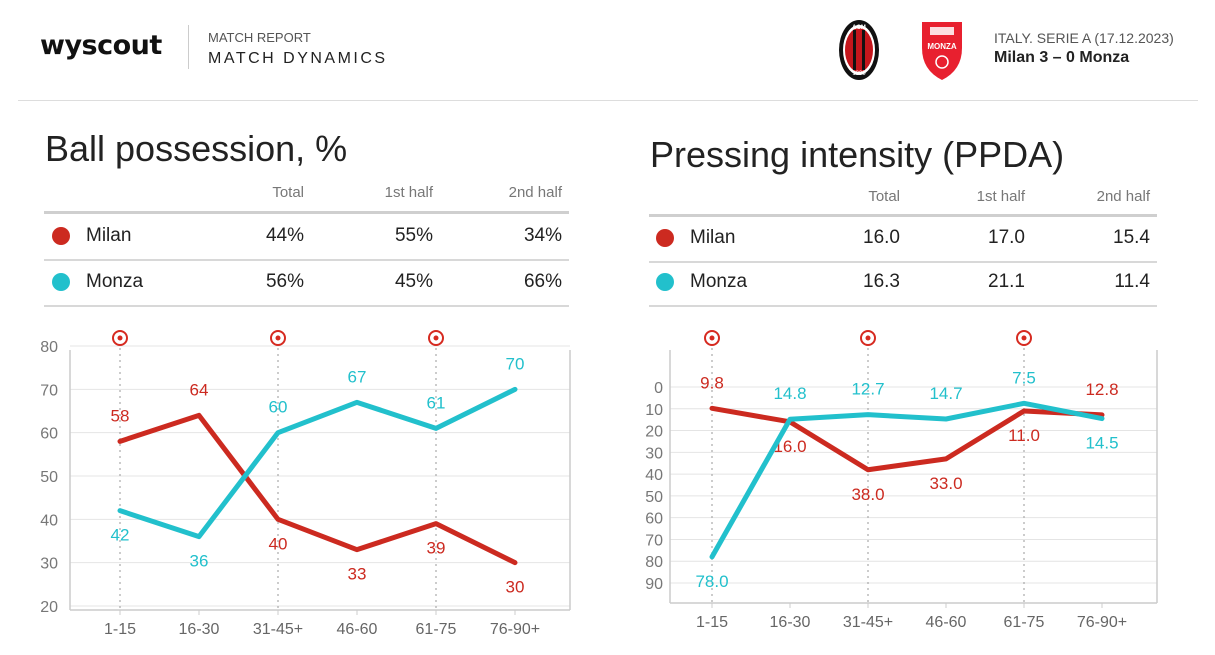 The height and width of the screenshot is (655, 1215). I want to click on ppda-chart-x-tick-label: 46-60, so click(946, 622).